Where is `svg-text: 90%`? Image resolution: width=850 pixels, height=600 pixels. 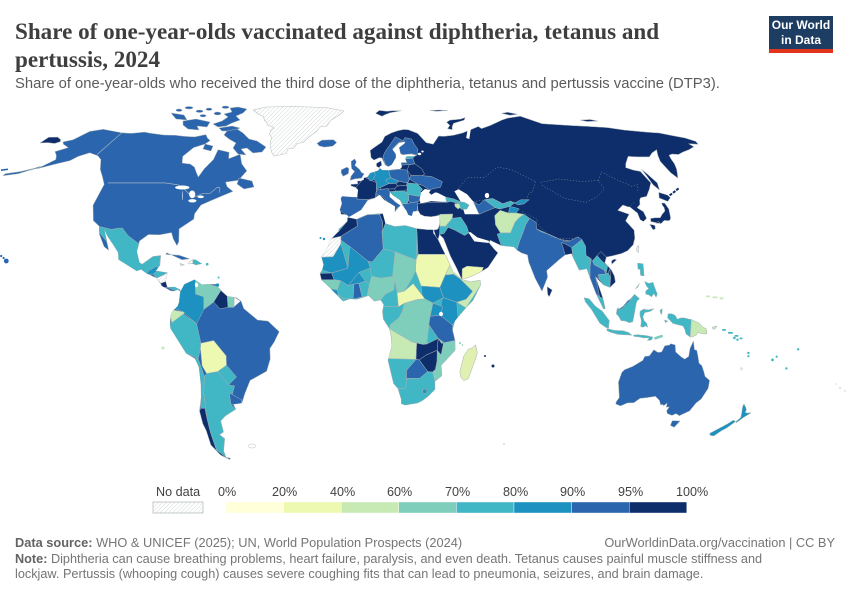
svg-text: 90% is located at coordinates (572, 492).